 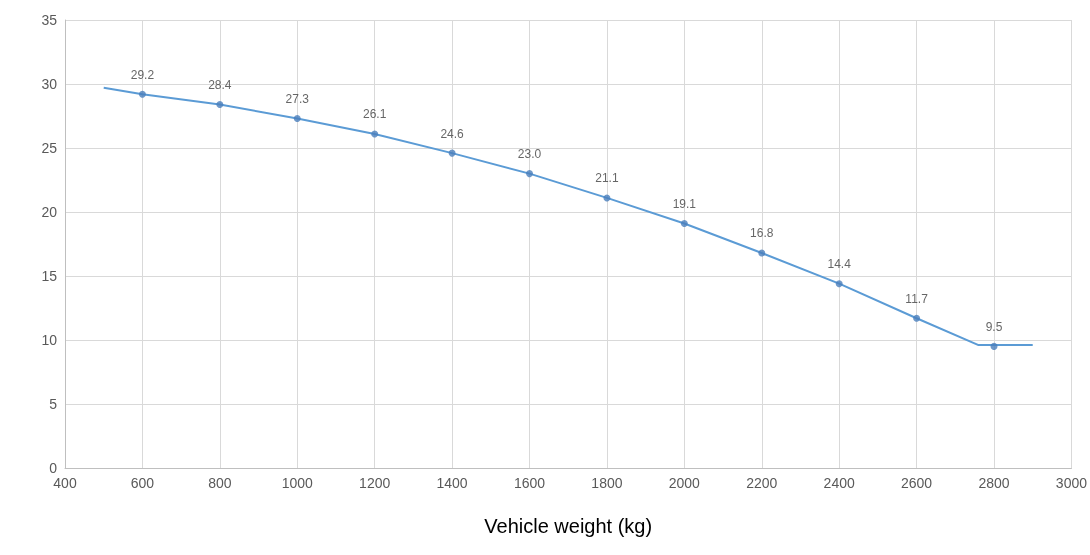 What do you see at coordinates (49, 20) in the screenshot?
I see `y-tick-label: 35` at bounding box center [49, 20].